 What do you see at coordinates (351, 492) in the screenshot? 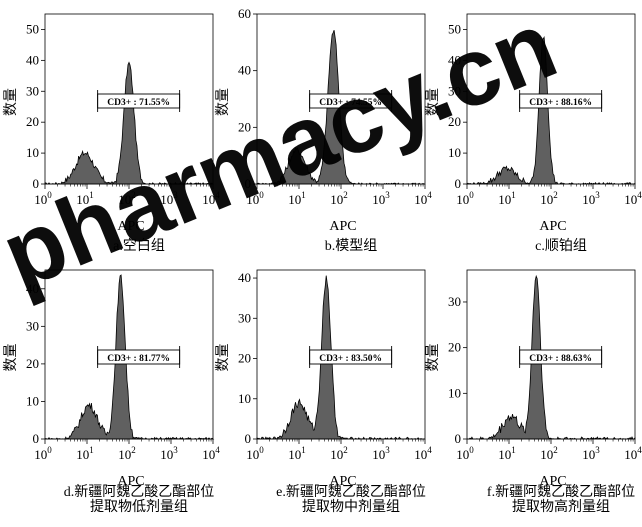
I see `panel-caption: e.新疆阿魏乙酸乙酯部位` at bounding box center [351, 492].